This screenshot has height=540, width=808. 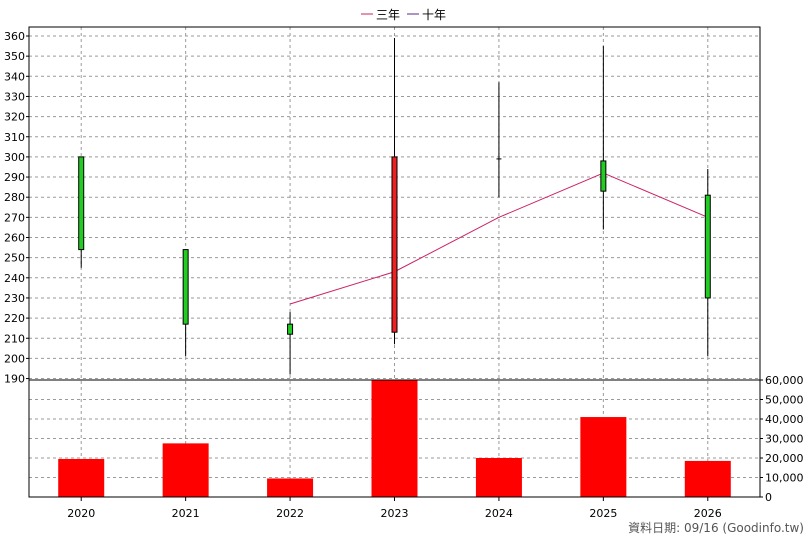 I want to click on volume-tick-label: 10,000, so click(x=784, y=478).